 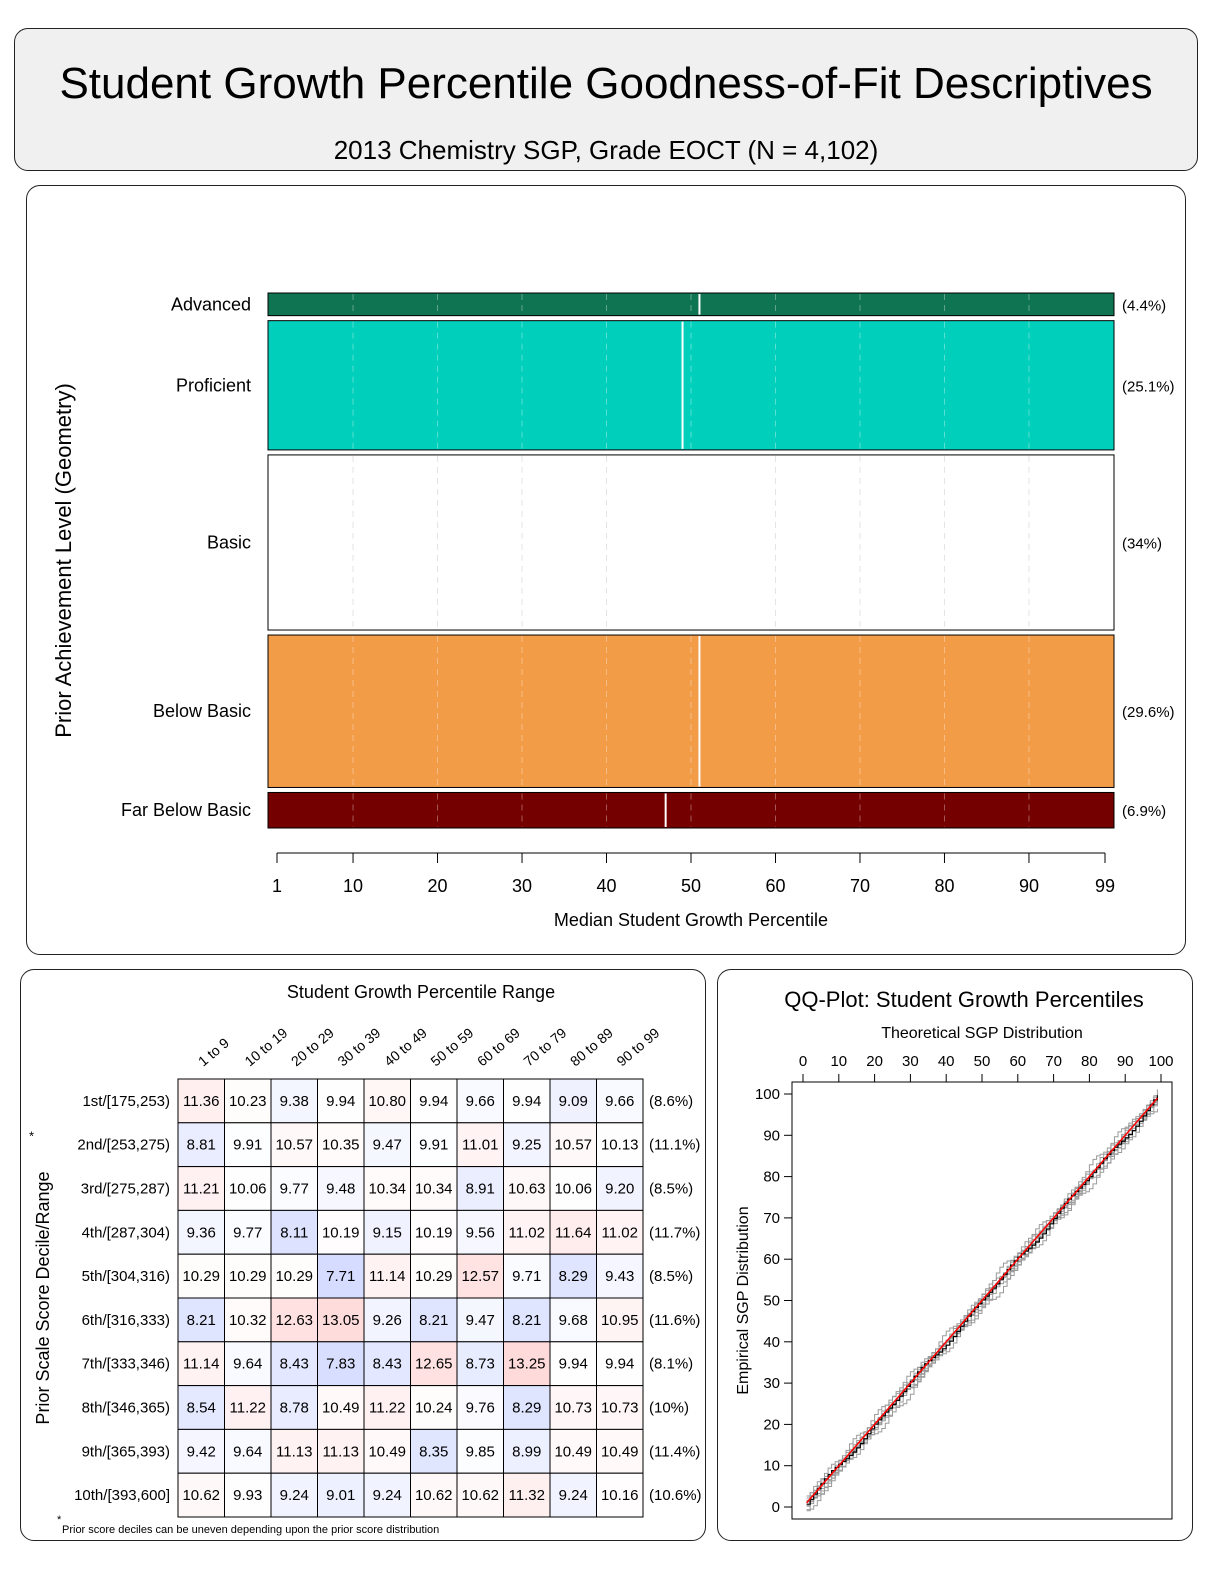 I want to click on cell-value: 10.24, so click(x=434, y=1408).